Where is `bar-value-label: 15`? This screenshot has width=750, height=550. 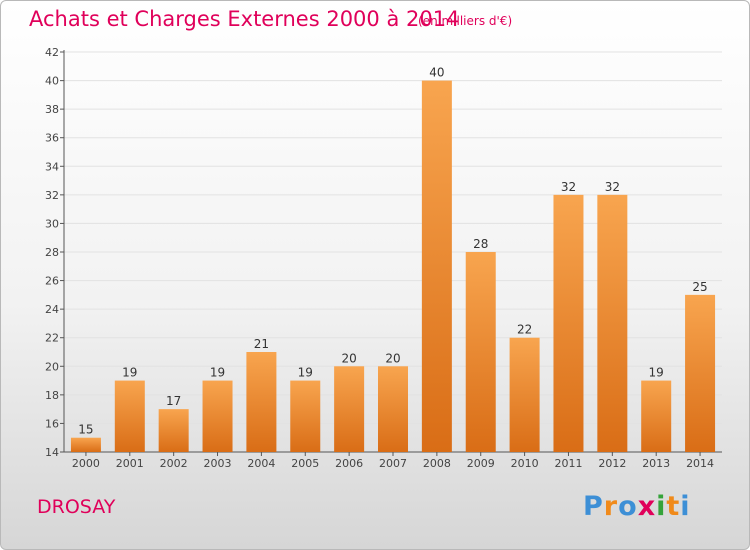
bar-value-label: 15 is located at coordinates (85, 430).